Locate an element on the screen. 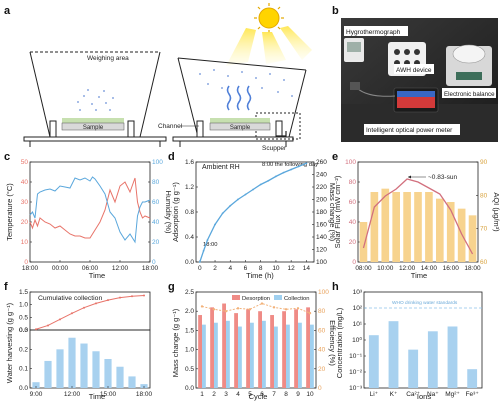  g-yleft-label-5: 2.5 is located at coordinates (189, 292).